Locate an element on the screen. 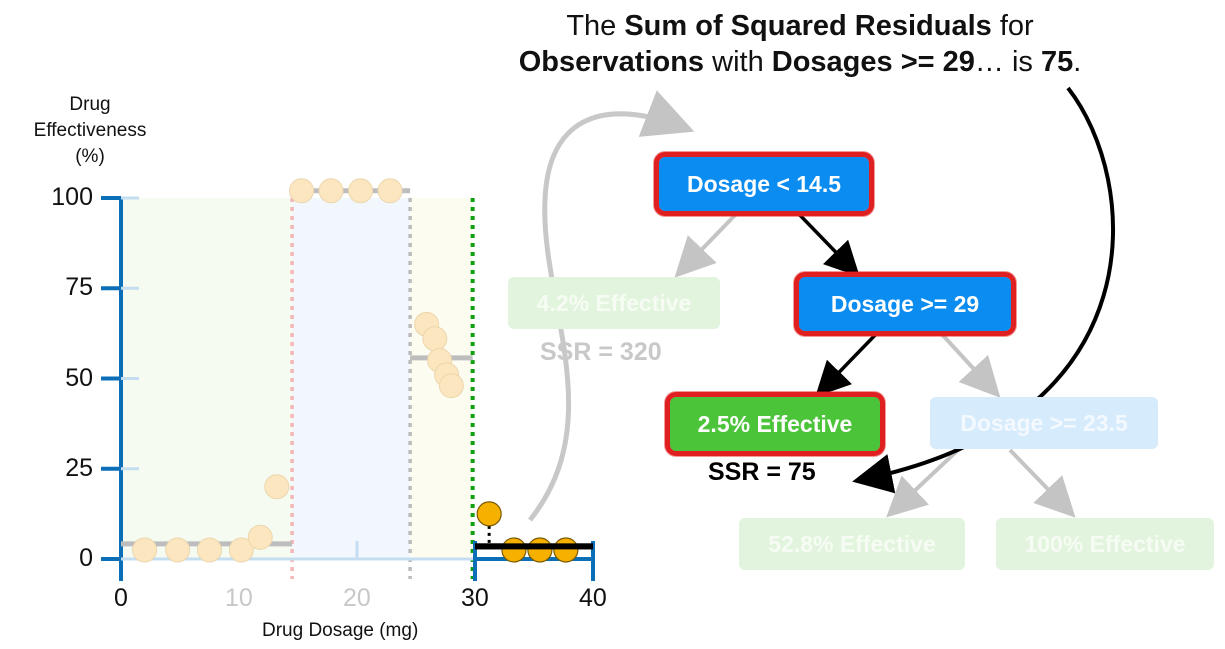 This screenshot has width=1225, height=649. arrow-node3-to-leaf3b is located at coordinates (1042, 483).